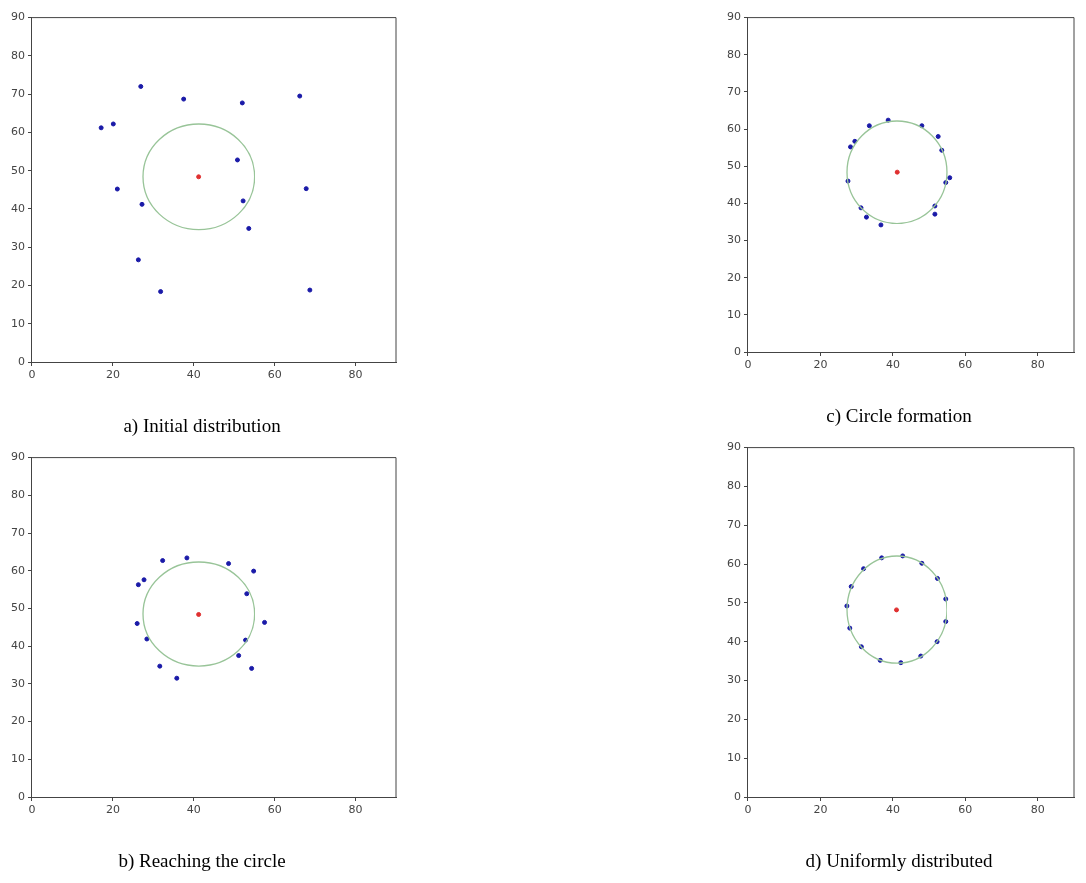 Image resolution: width=1086 pixels, height=883 pixels. Describe the element at coordinates (202, 860) in the screenshot. I see `text: b) Reaching the circle` at that location.